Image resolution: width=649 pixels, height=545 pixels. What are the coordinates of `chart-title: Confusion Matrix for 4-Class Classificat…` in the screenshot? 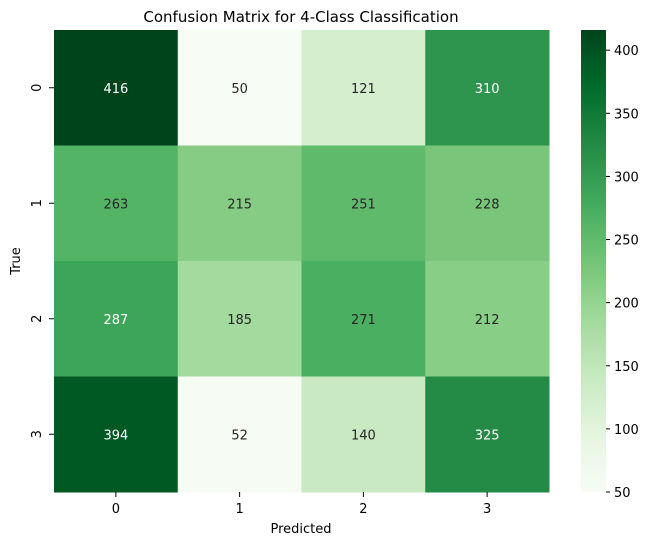 It's located at (300, 17).